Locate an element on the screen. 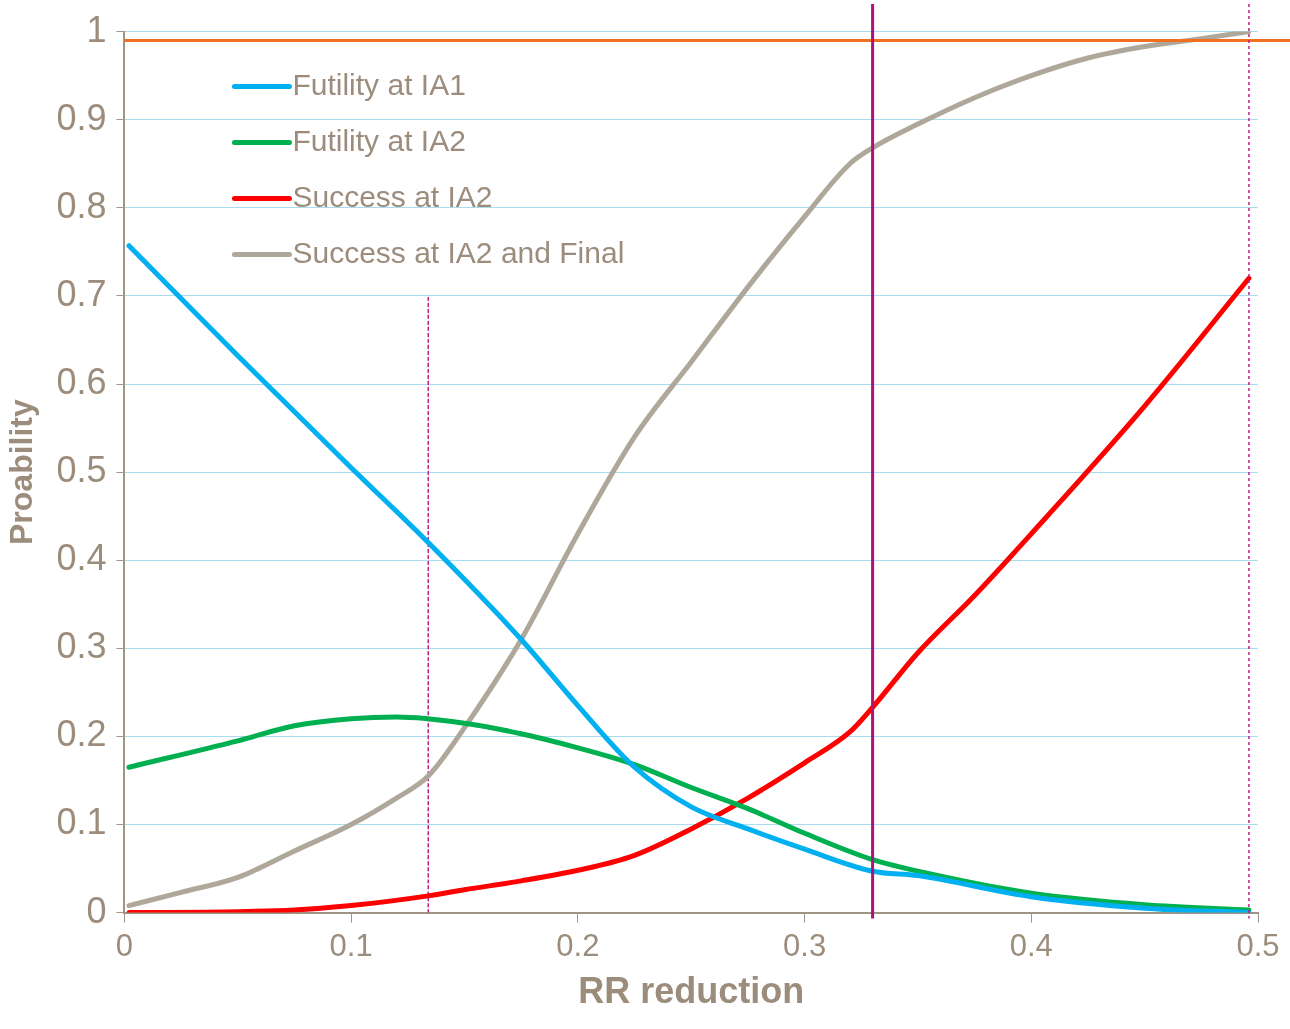 This screenshot has width=1290, height=1029. y-tick-label: 0.1 is located at coordinates (81, 822).